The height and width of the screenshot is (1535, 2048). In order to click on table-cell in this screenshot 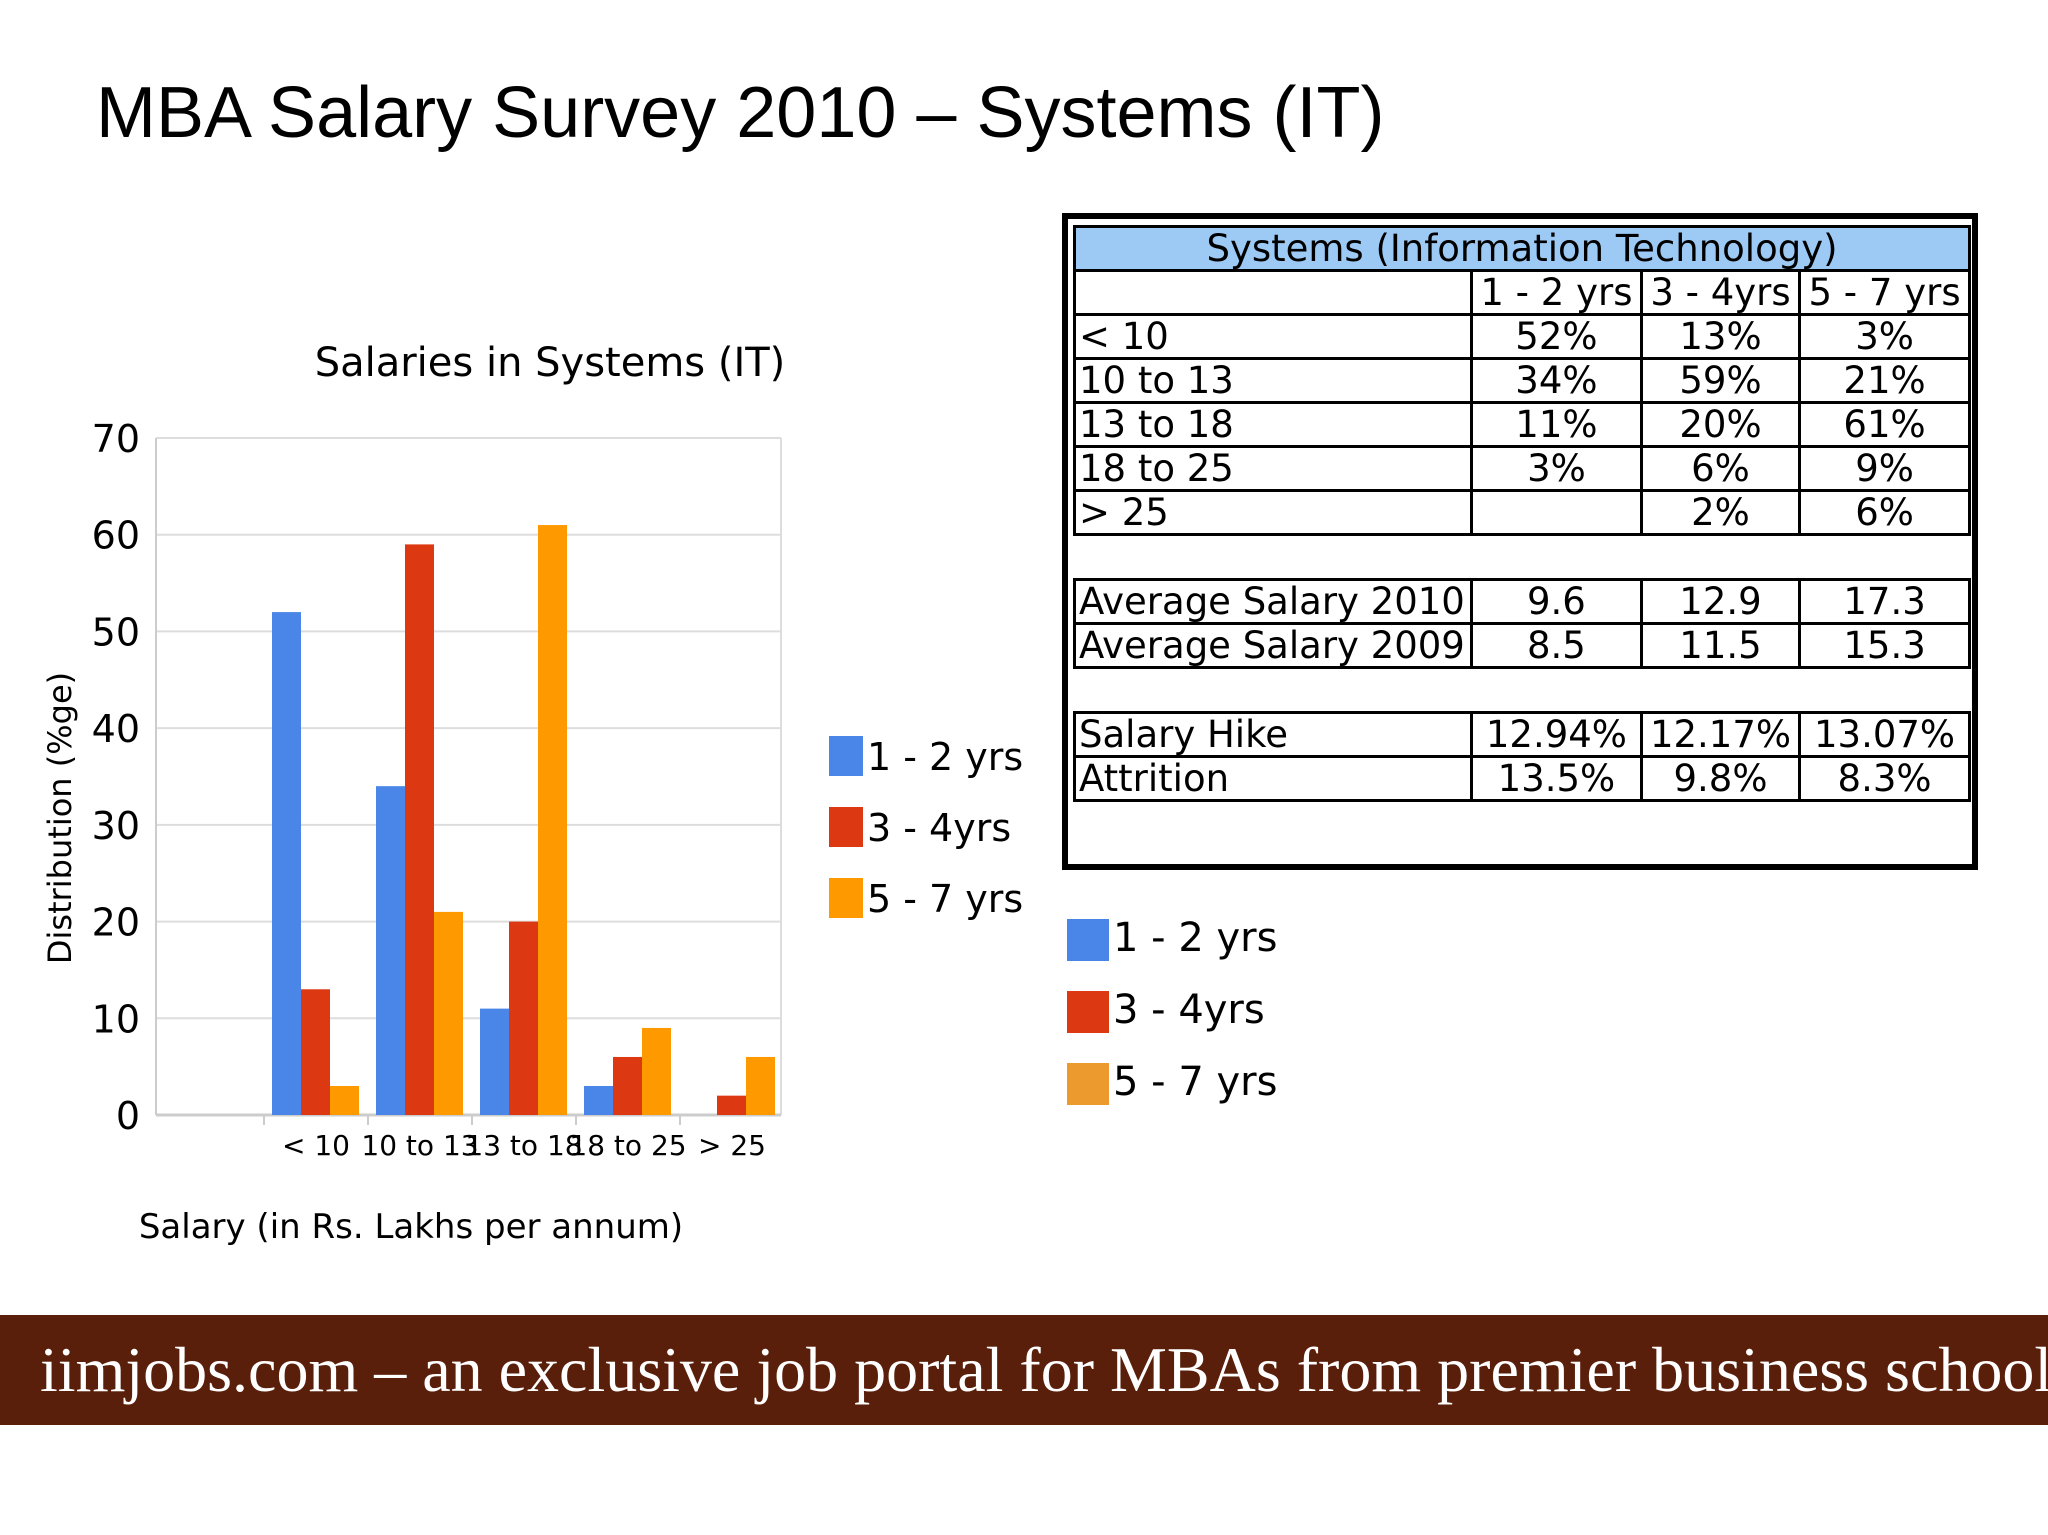, I will do `click(1556, 512)`.